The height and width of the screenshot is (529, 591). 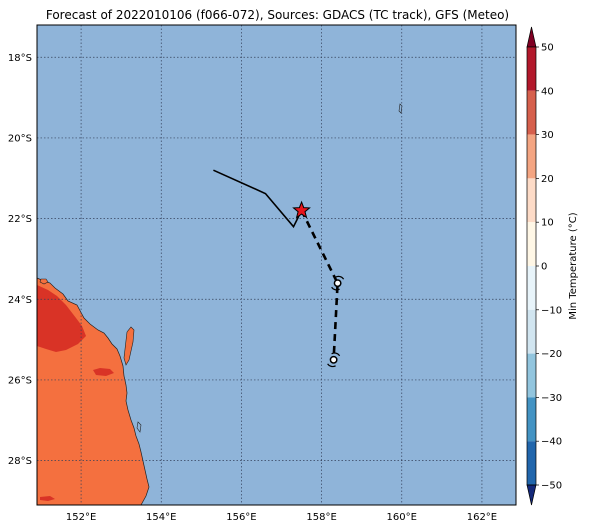 I want to click on colorbar-tick-label: −10, so click(x=551, y=310).